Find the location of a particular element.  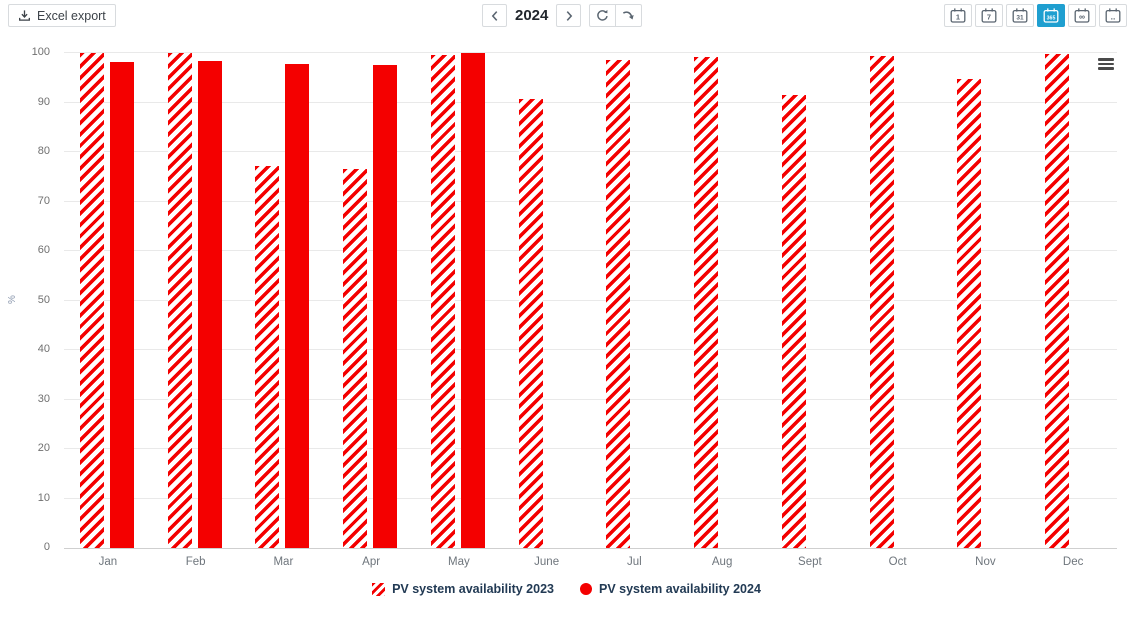

y-axis-tick-label: 90 is located at coordinates (43, 101).